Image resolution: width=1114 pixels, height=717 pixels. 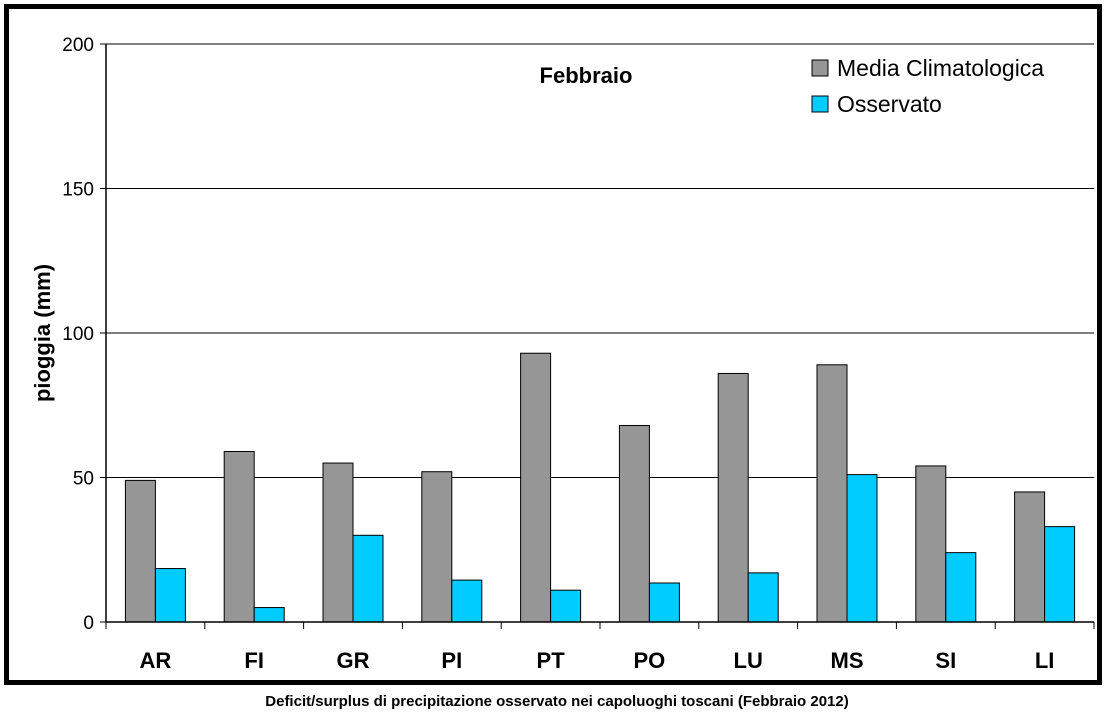 What do you see at coordinates (536, 487) in the screenshot?
I see `bar-media-pt` at bounding box center [536, 487].